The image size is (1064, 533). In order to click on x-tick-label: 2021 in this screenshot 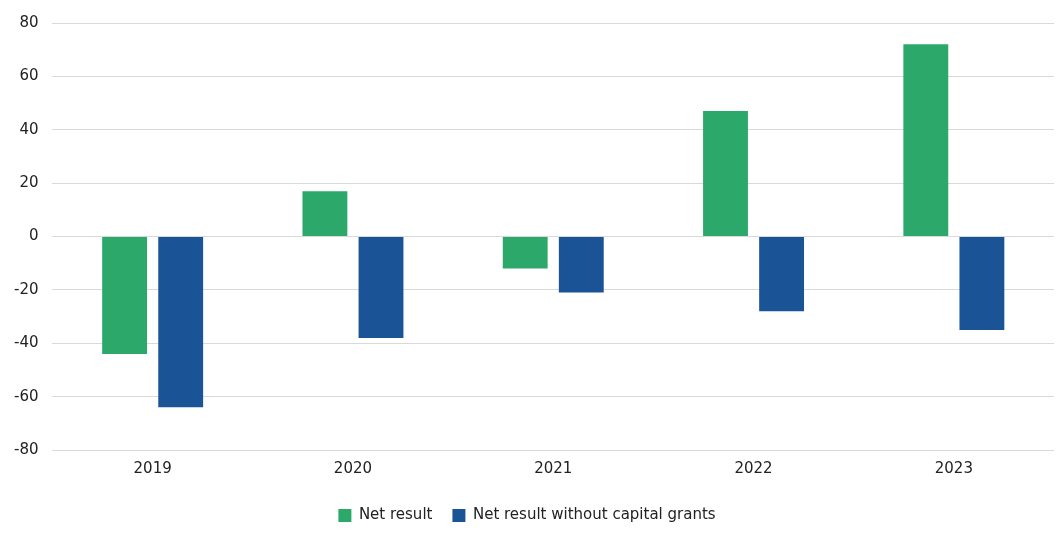, I will do `click(553, 467)`.